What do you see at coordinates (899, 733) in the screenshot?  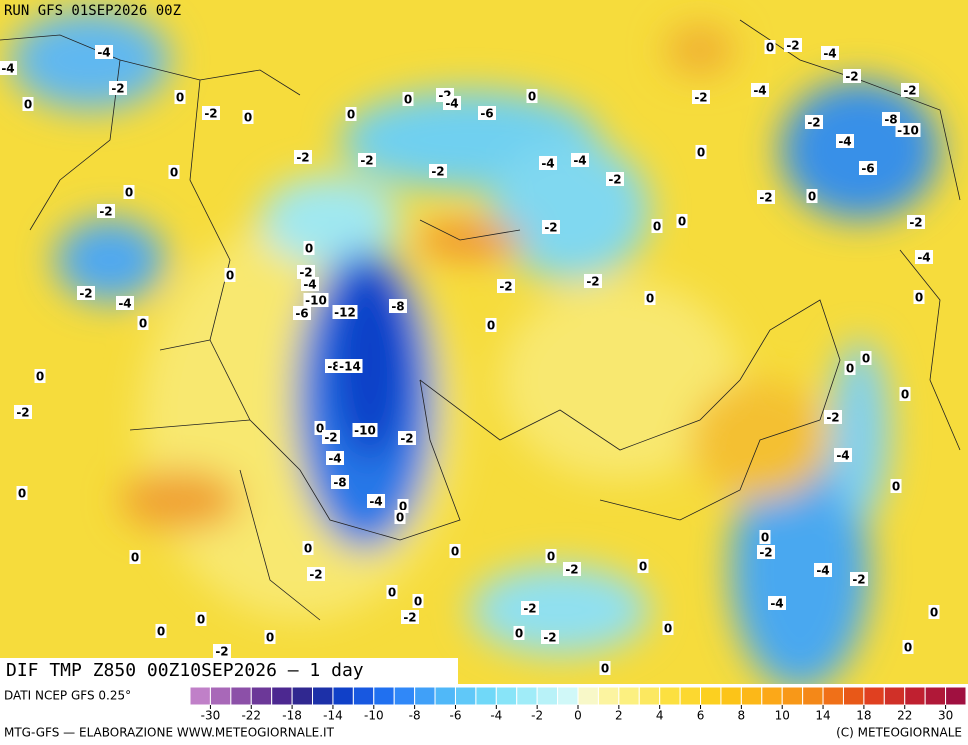 I see `footer-right: (C) METEOGIORNALE` at bounding box center [899, 733].